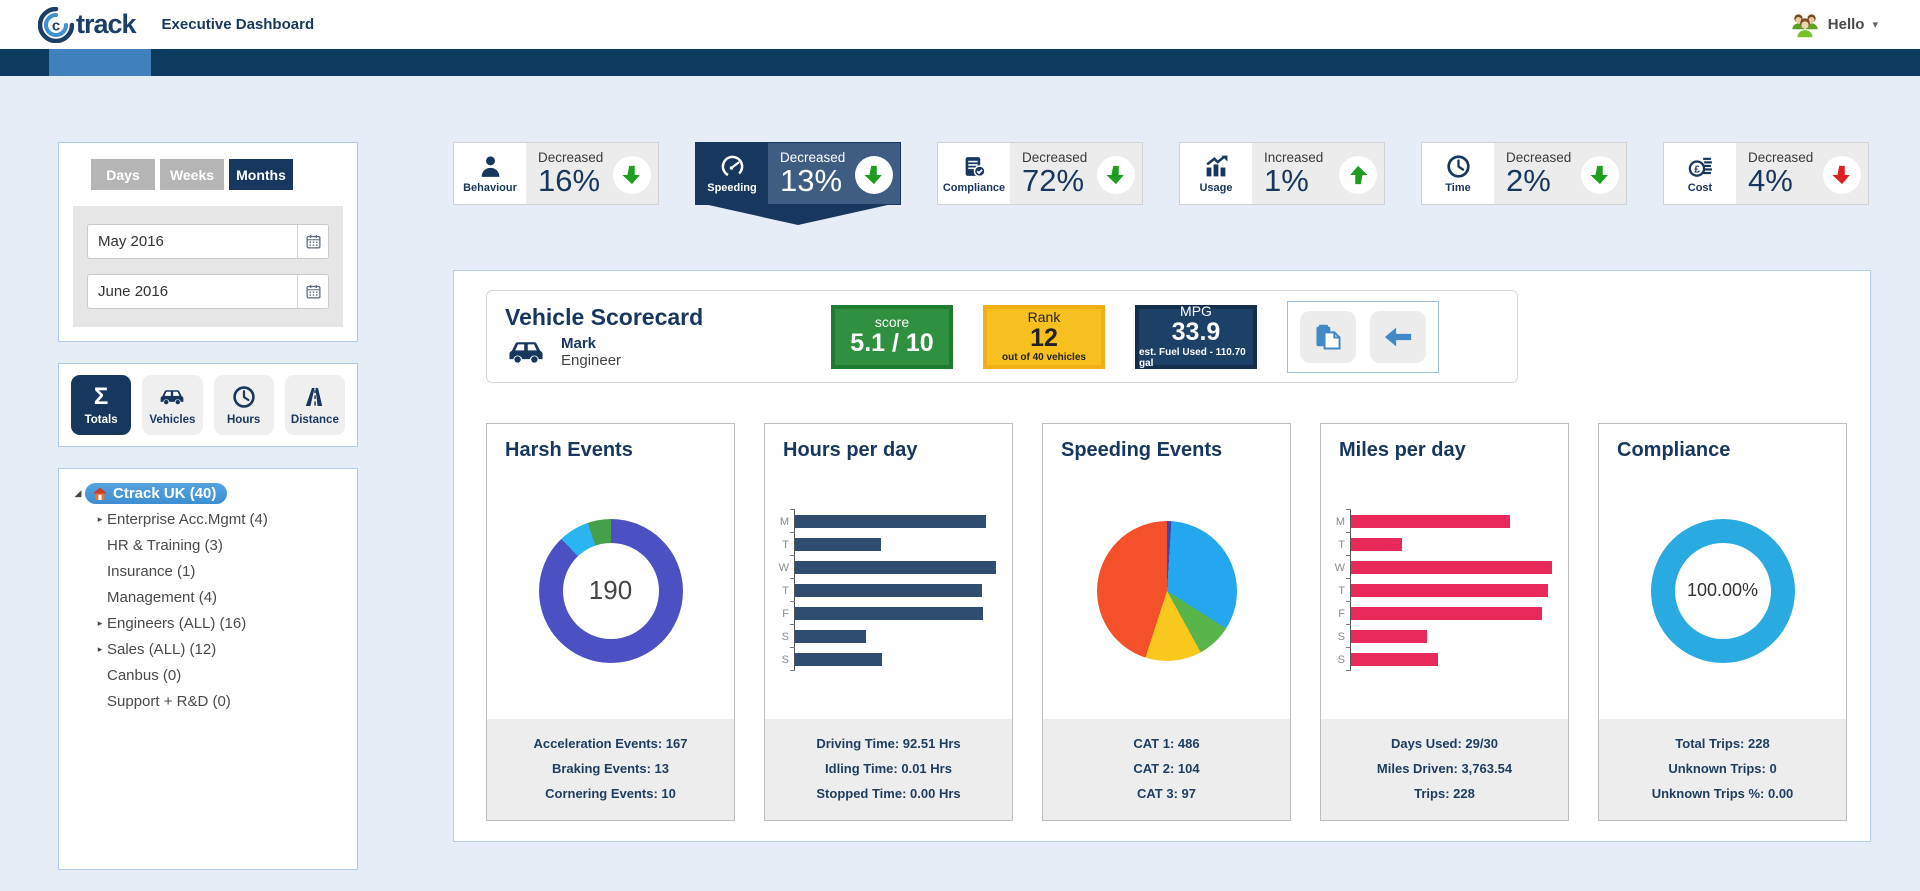 The height and width of the screenshot is (891, 1920). What do you see at coordinates (798, 173) in the screenshot?
I see `kpi-card-speeding: Speeding Decreased 13%` at bounding box center [798, 173].